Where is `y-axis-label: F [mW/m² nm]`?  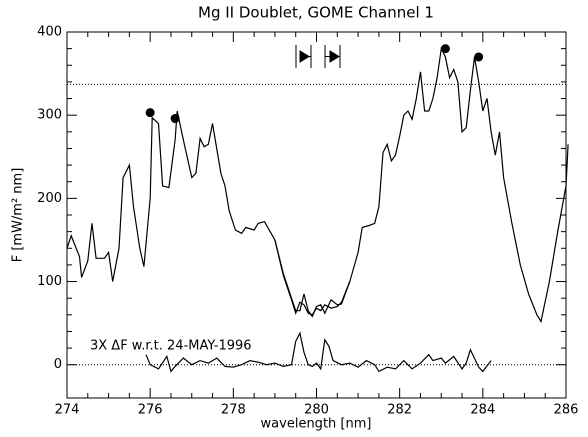
y-axis-label: F [mW/m² nm] is located at coordinates (18, 215).